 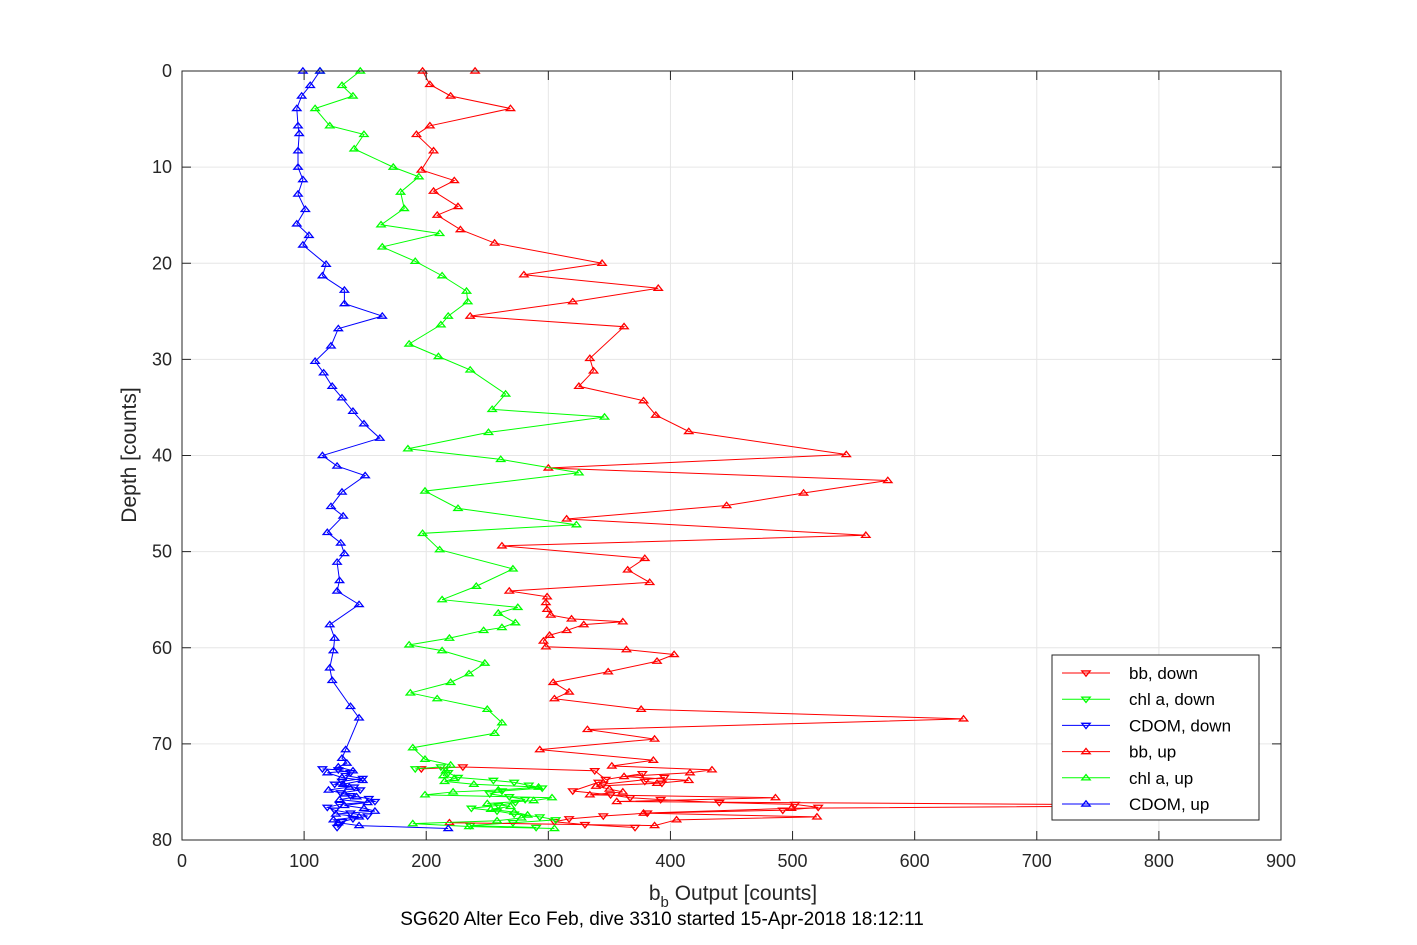 I want to click on legend-item: chl a, up, so click(x=1127, y=778).